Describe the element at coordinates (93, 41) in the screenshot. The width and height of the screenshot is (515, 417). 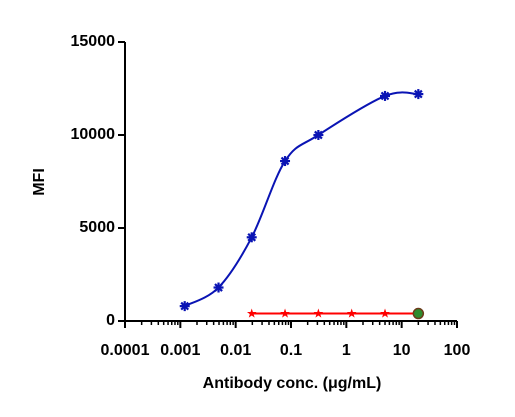
I see `y-tick-label: 15000` at that location.